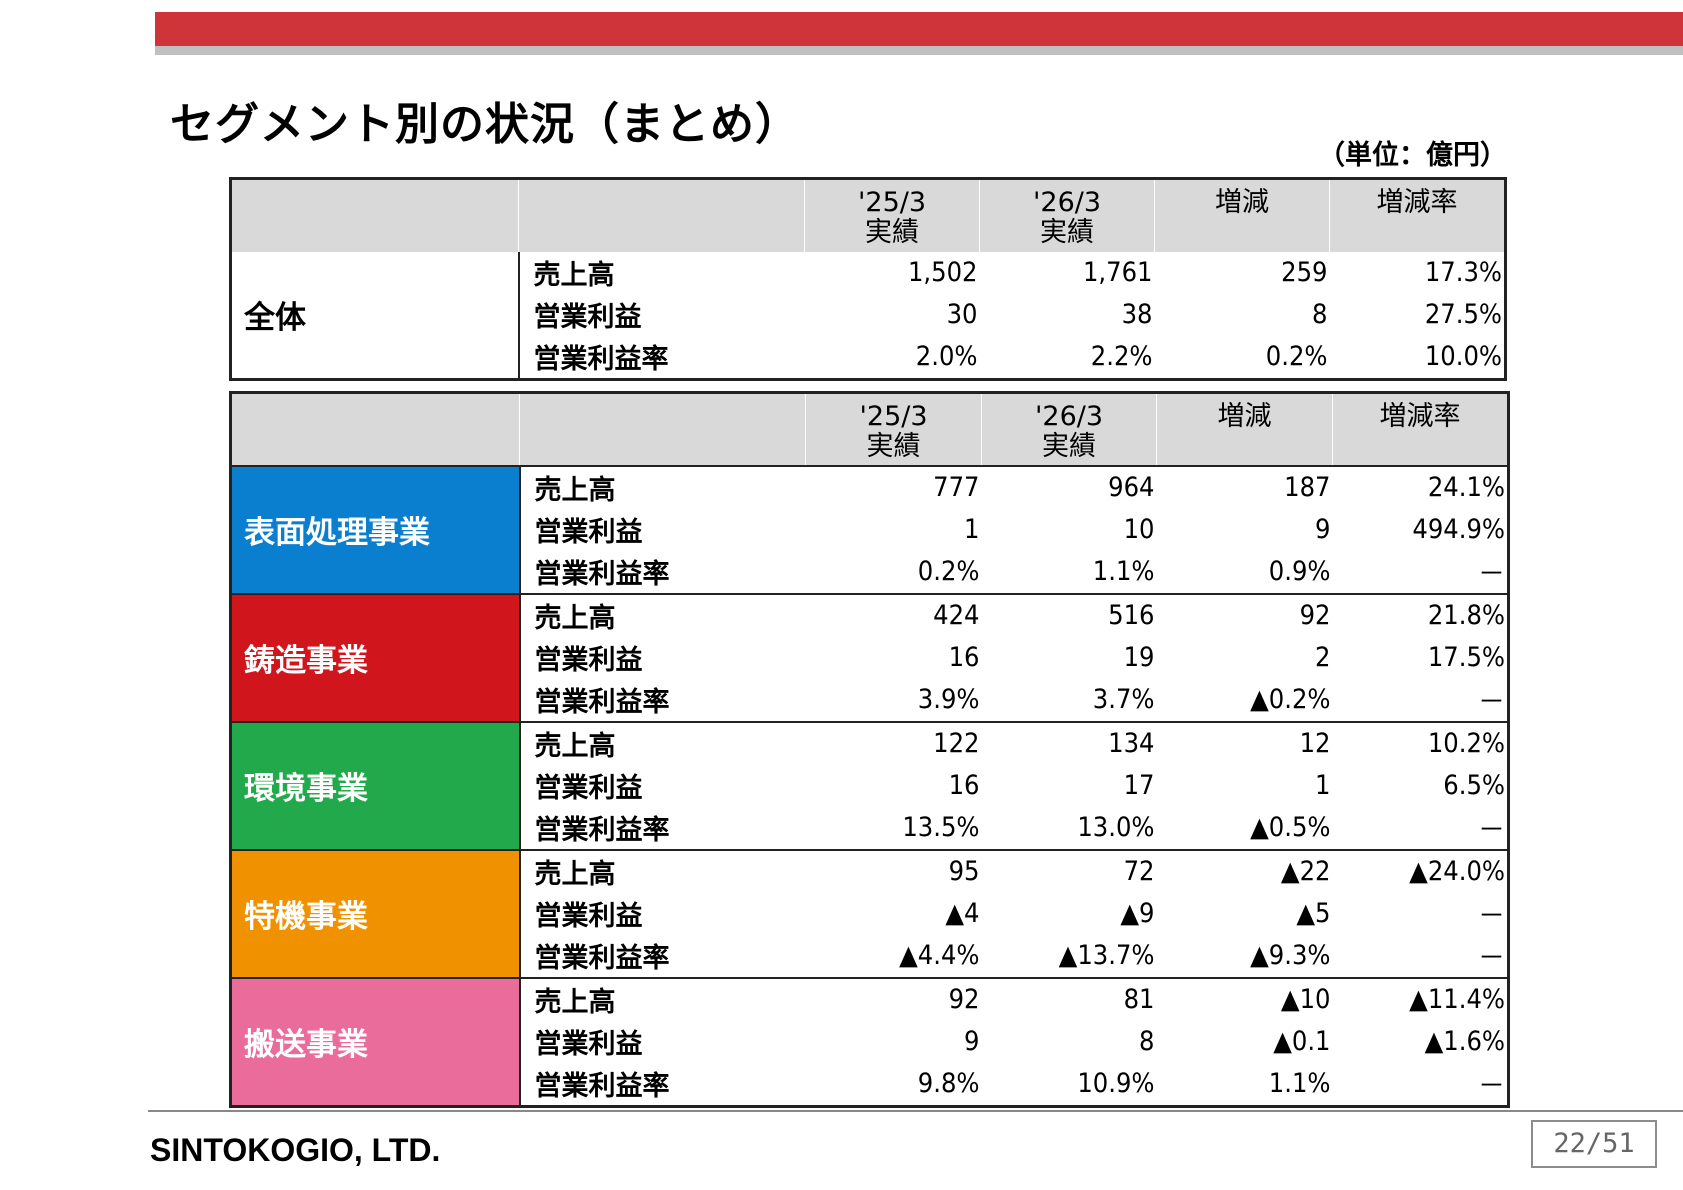  I want to click on table-row: 営業利益 ▲4 ▲9 ▲5 －, so click(870, 913).